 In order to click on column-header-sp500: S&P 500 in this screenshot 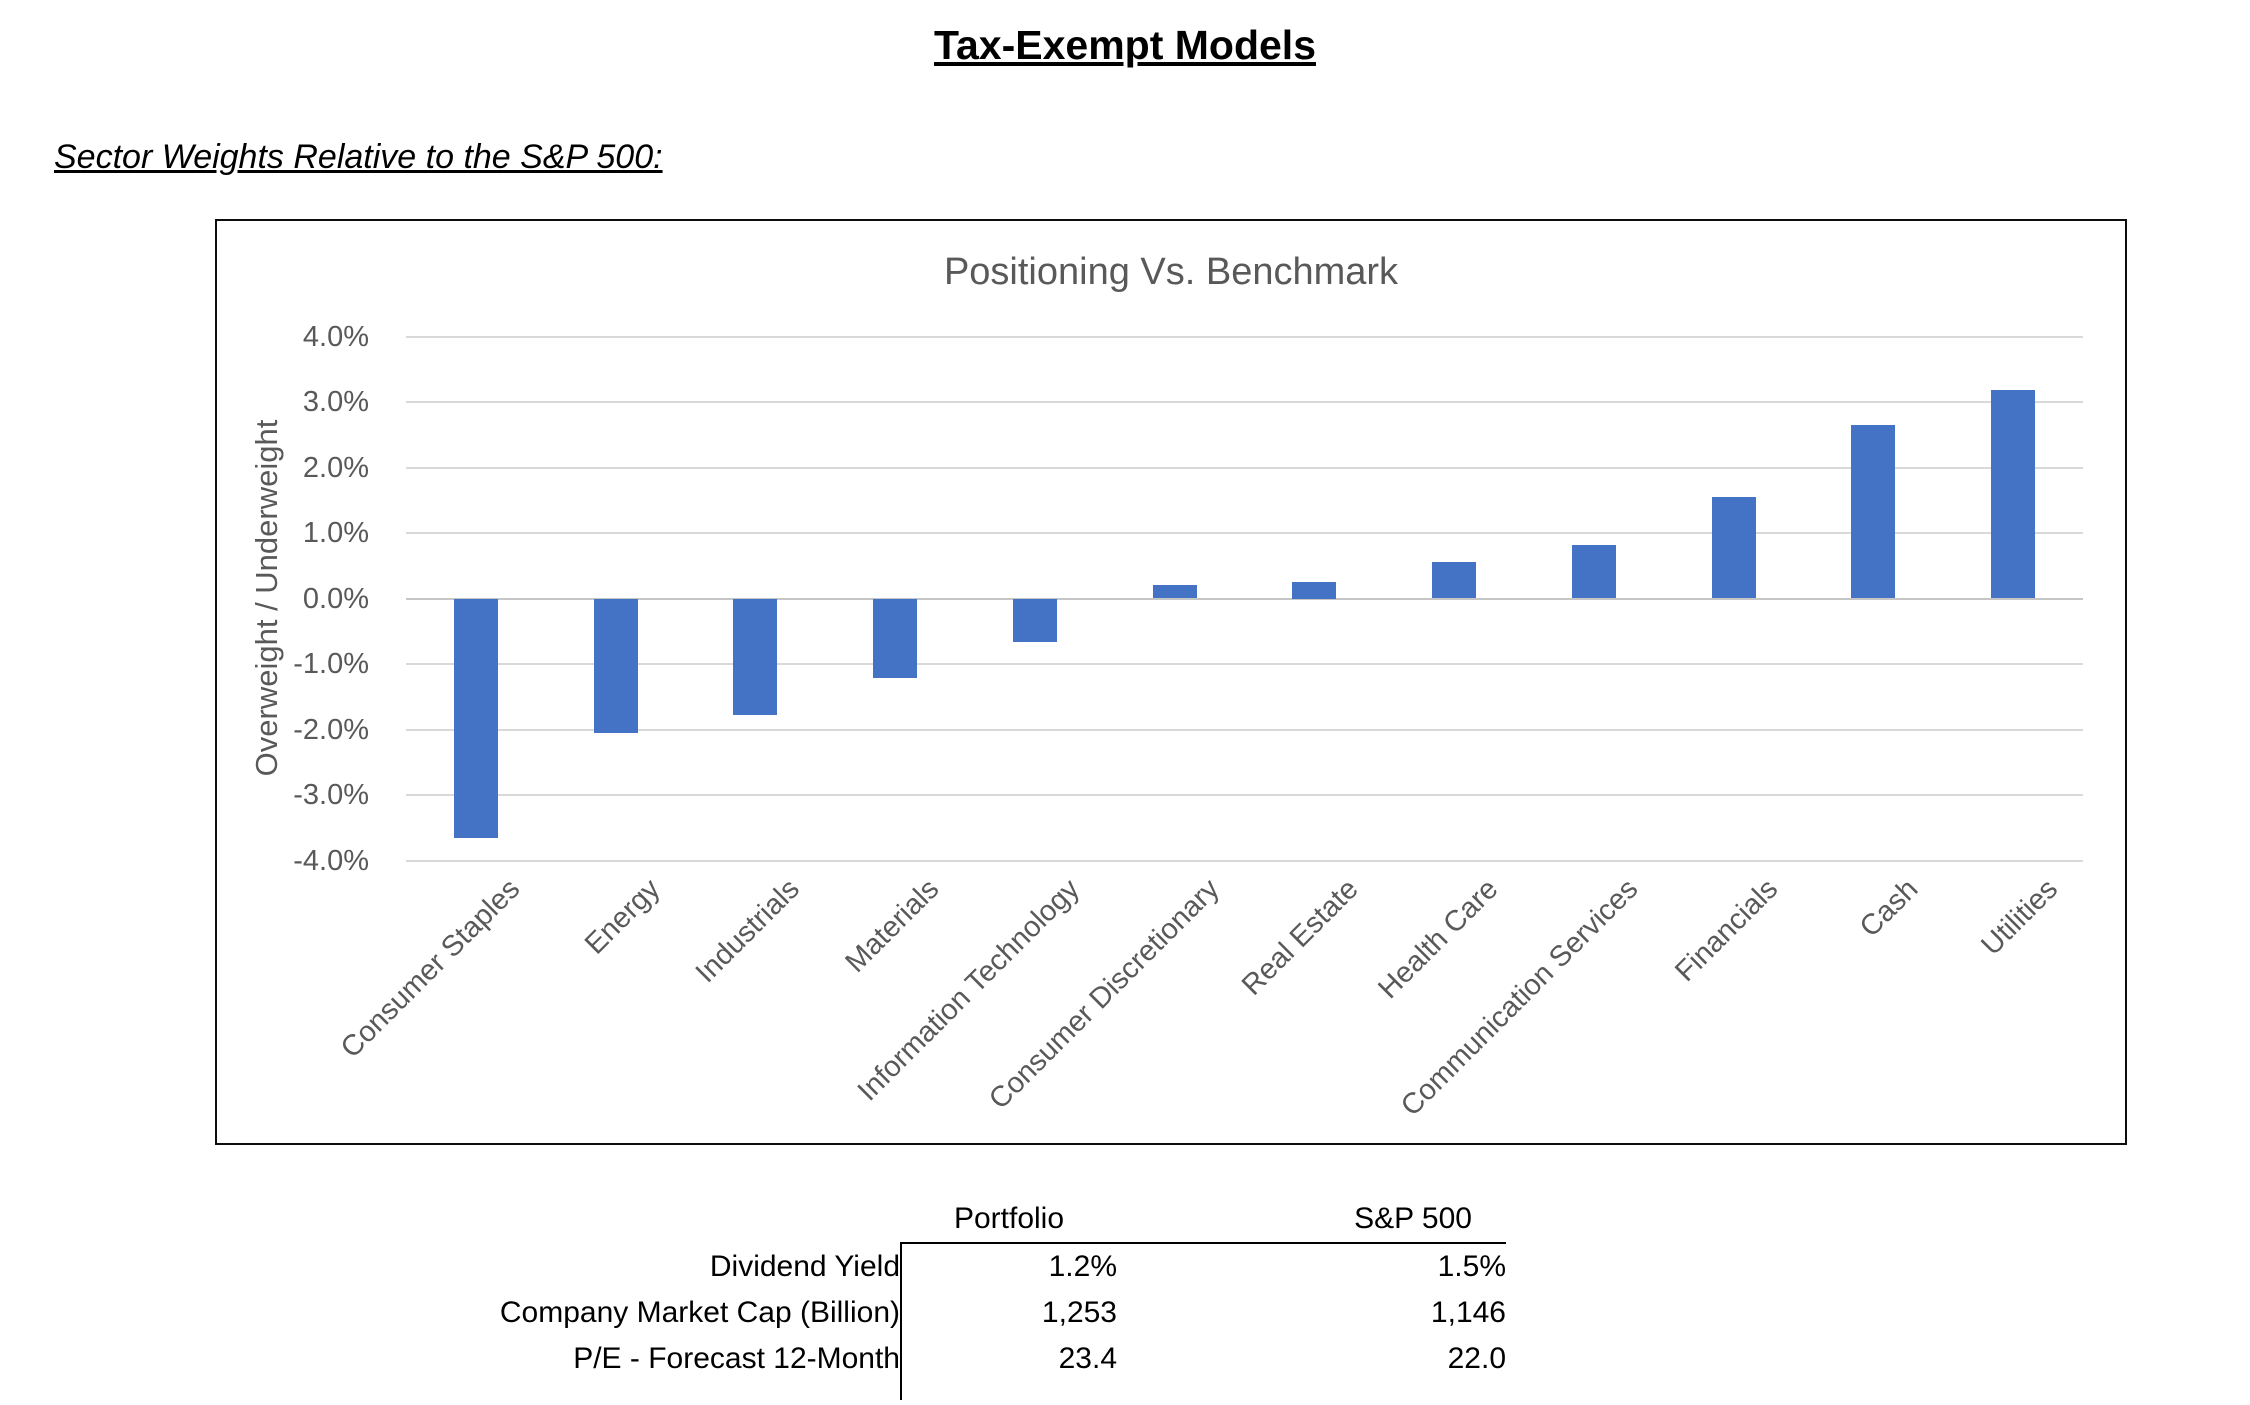, I will do `click(1311, 1220)`.